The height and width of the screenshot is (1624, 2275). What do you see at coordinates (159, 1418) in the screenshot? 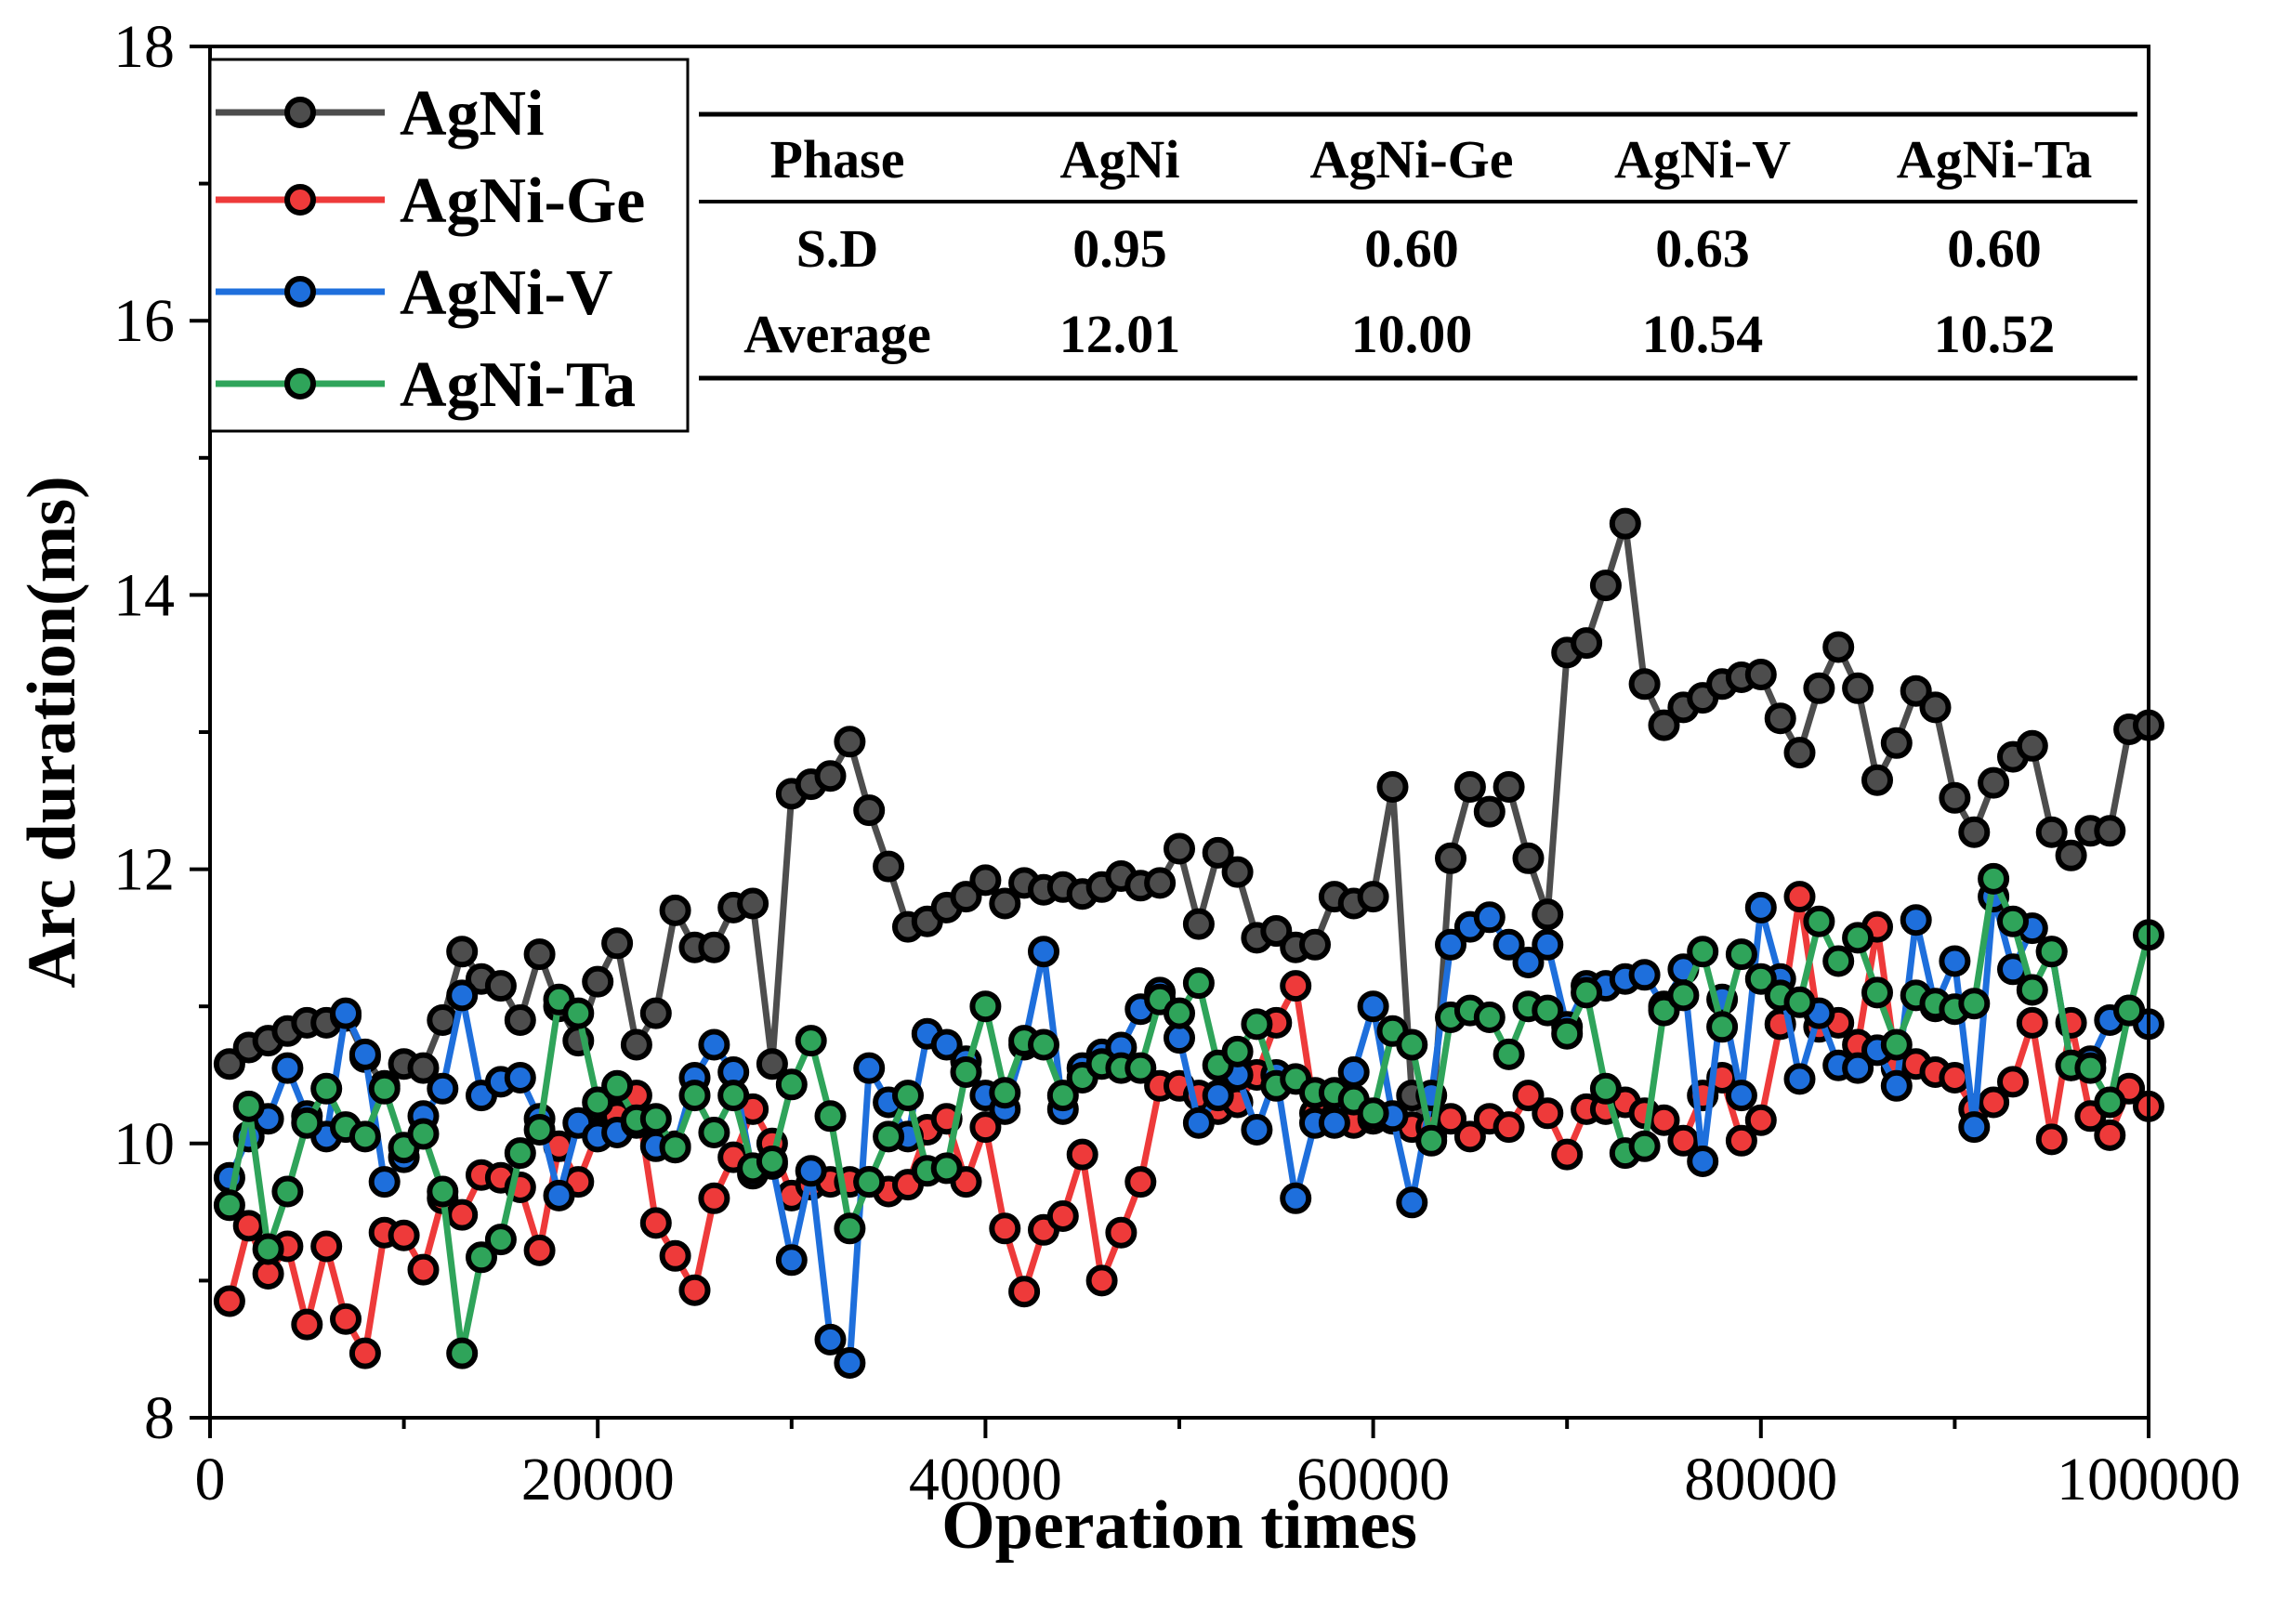
I see `y-tick-label: 8` at bounding box center [159, 1418].